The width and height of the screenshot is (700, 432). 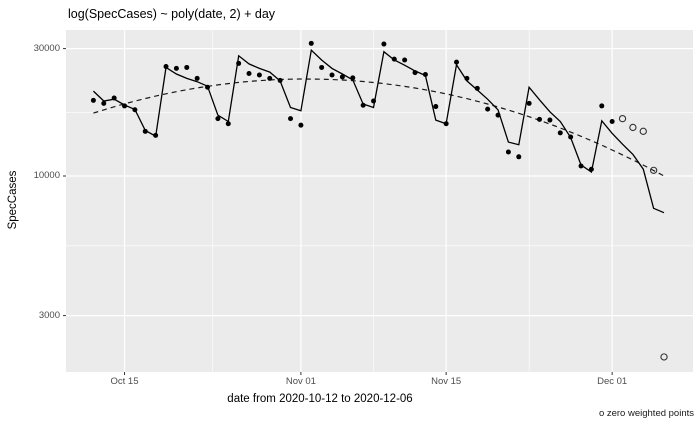 I want to click on x-tick-label: Nov 01, so click(x=300, y=381).